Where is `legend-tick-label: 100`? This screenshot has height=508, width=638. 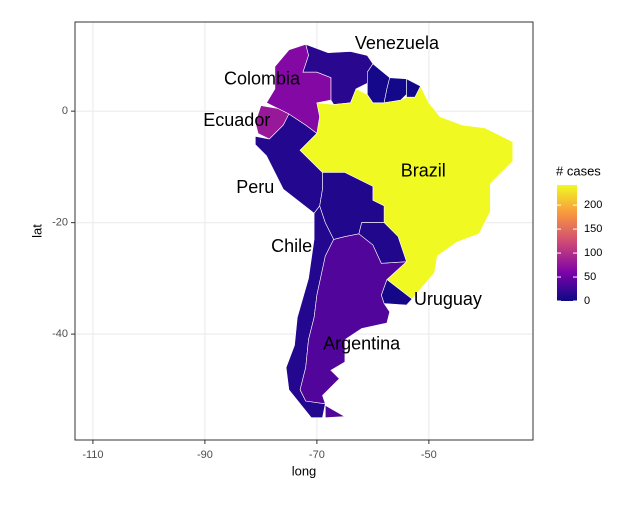
legend-tick-label: 100 is located at coordinates (593, 253).